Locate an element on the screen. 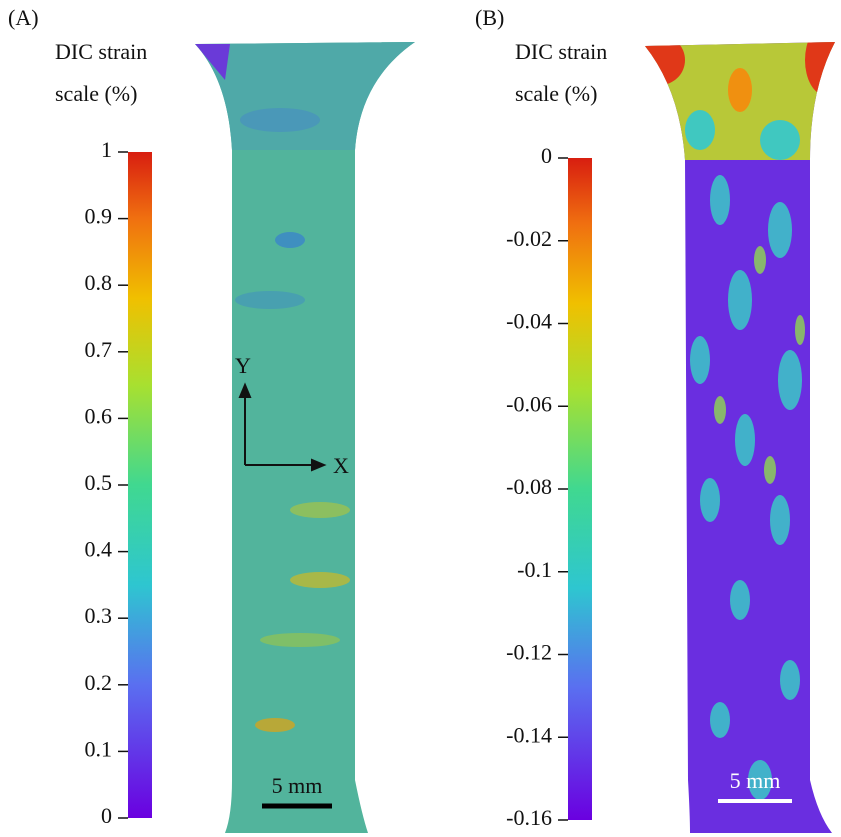  tick-label: 0.3 is located at coordinates (99, 615).